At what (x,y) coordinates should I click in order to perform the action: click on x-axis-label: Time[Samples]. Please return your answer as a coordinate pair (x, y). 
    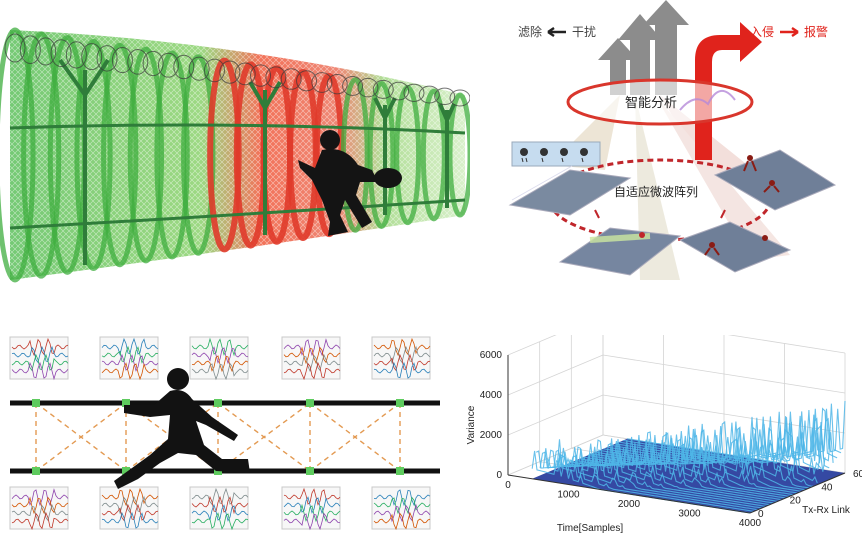
    Looking at the image, I should click on (590, 528).